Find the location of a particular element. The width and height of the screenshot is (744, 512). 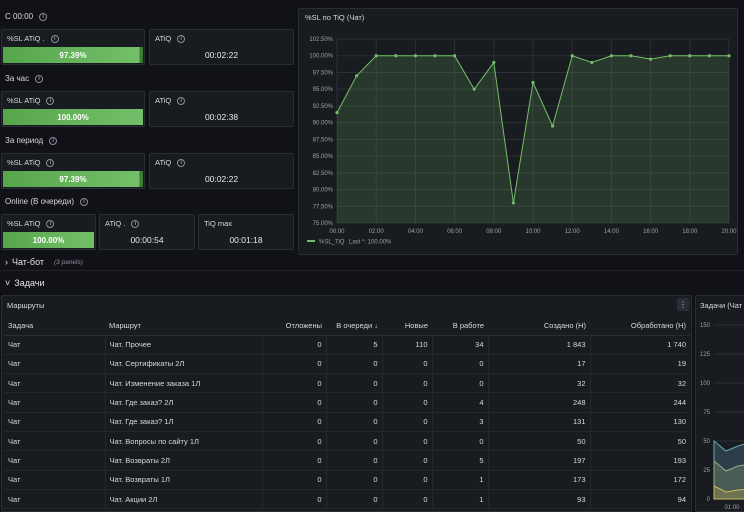

column-header-created: Создано (Н) is located at coordinates (539, 326).